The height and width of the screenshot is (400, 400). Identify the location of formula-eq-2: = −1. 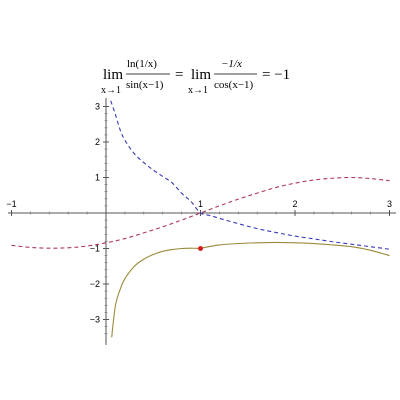
(276, 75).